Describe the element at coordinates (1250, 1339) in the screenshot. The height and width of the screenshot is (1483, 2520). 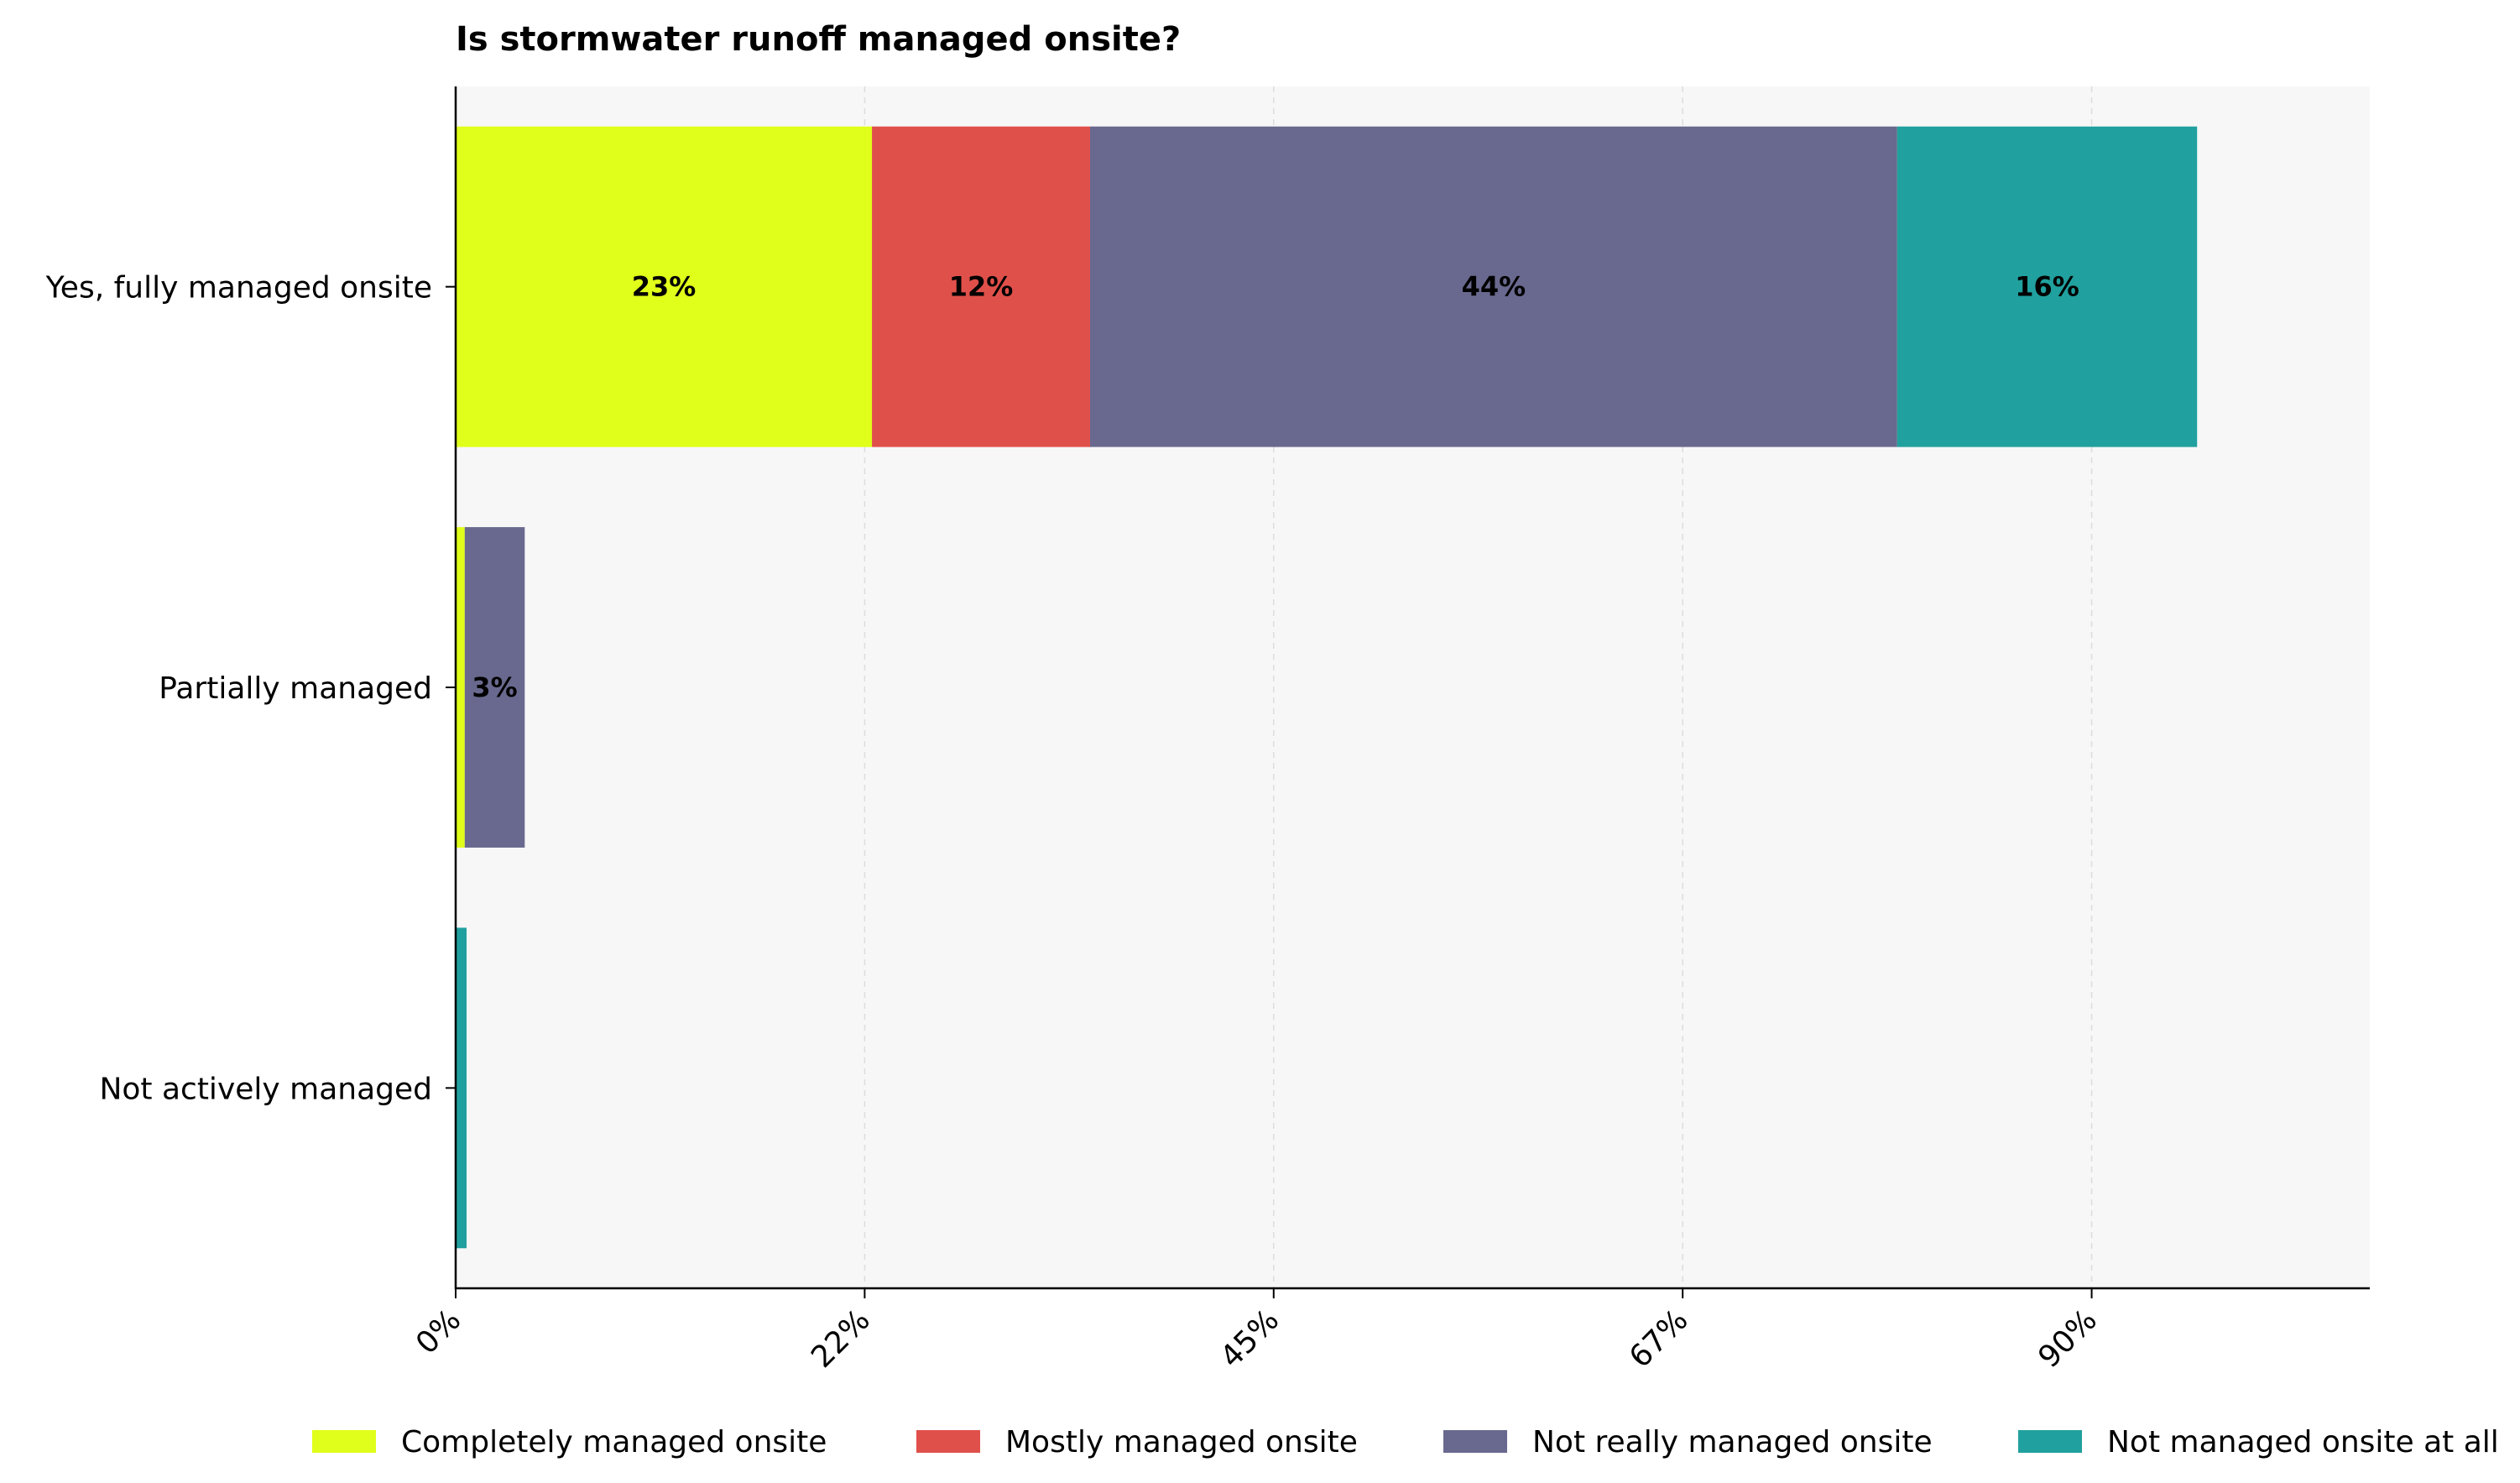
I see `x-tick-label: 45%` at that location.